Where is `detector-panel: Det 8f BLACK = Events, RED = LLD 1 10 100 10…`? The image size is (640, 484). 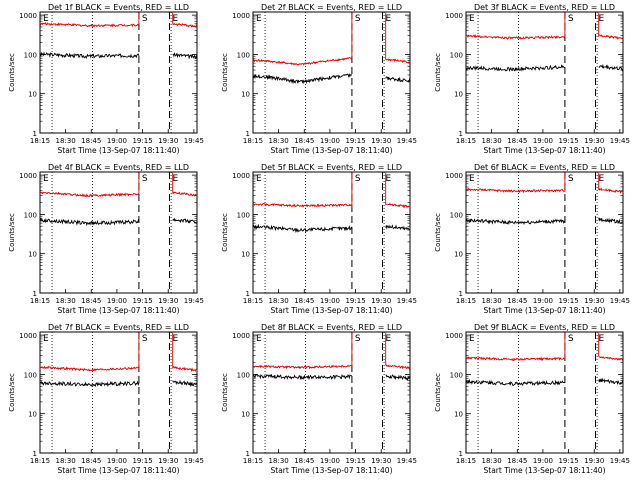
detector-panel: Det 8f BLACK = Events, RED = LLD 1 10 100 10… is located at coordinates (319, 399).